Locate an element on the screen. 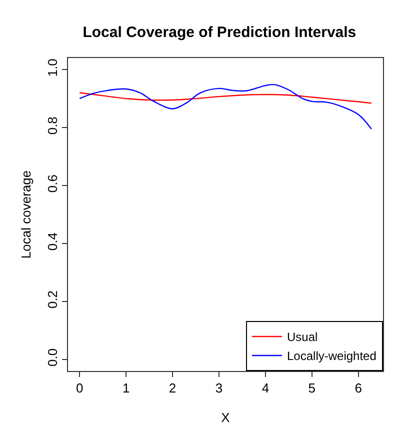 The height and width of the screenshot is (439, 399). y-axis-title: Local coverage is located at coordinates (26, 214).